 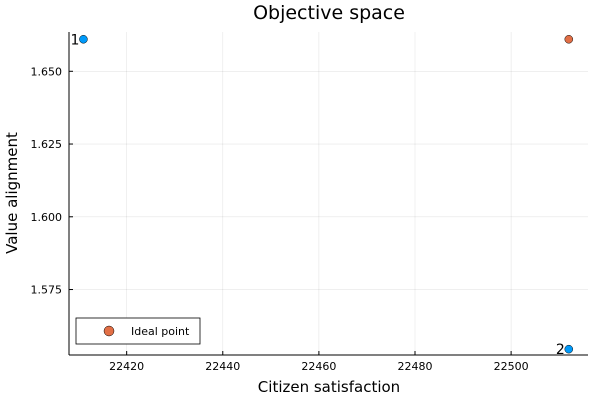 I want to click on y-tick-label: 1.650, so click(x=47, y=71).